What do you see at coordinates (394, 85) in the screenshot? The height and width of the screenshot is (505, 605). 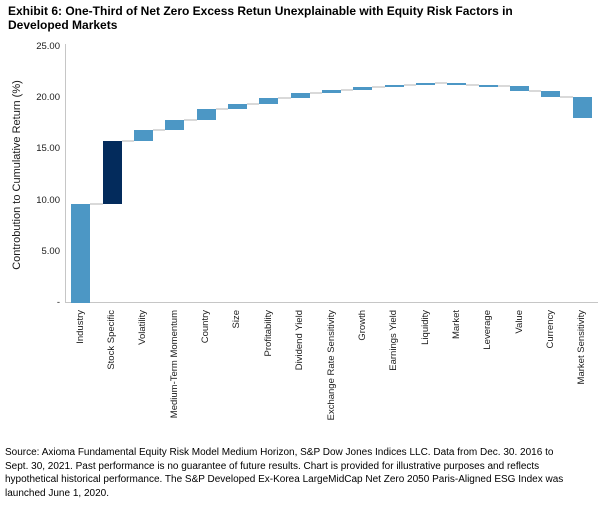 I see `bar-earnings-yield` at bounding box center [394, 85].